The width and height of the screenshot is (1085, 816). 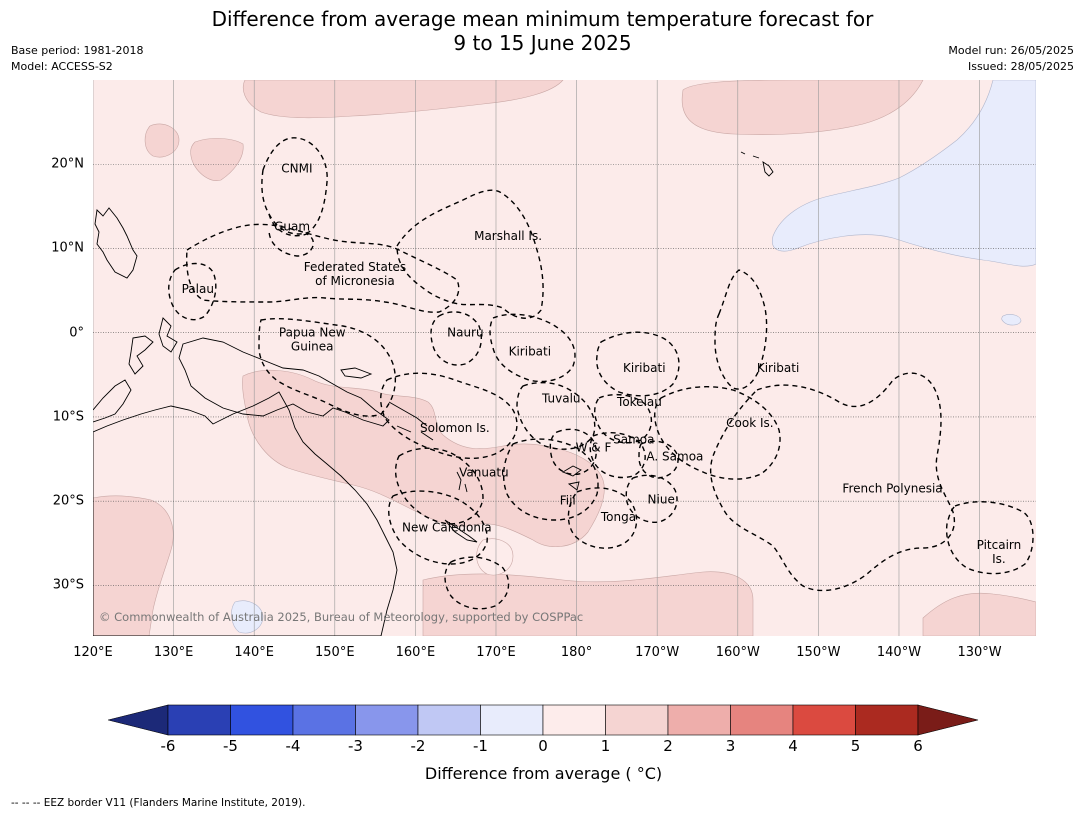 What do you see at coordinates (623, 418) in the screenshot?
I see `eez-tokelau` at bounding box center [623, 418].